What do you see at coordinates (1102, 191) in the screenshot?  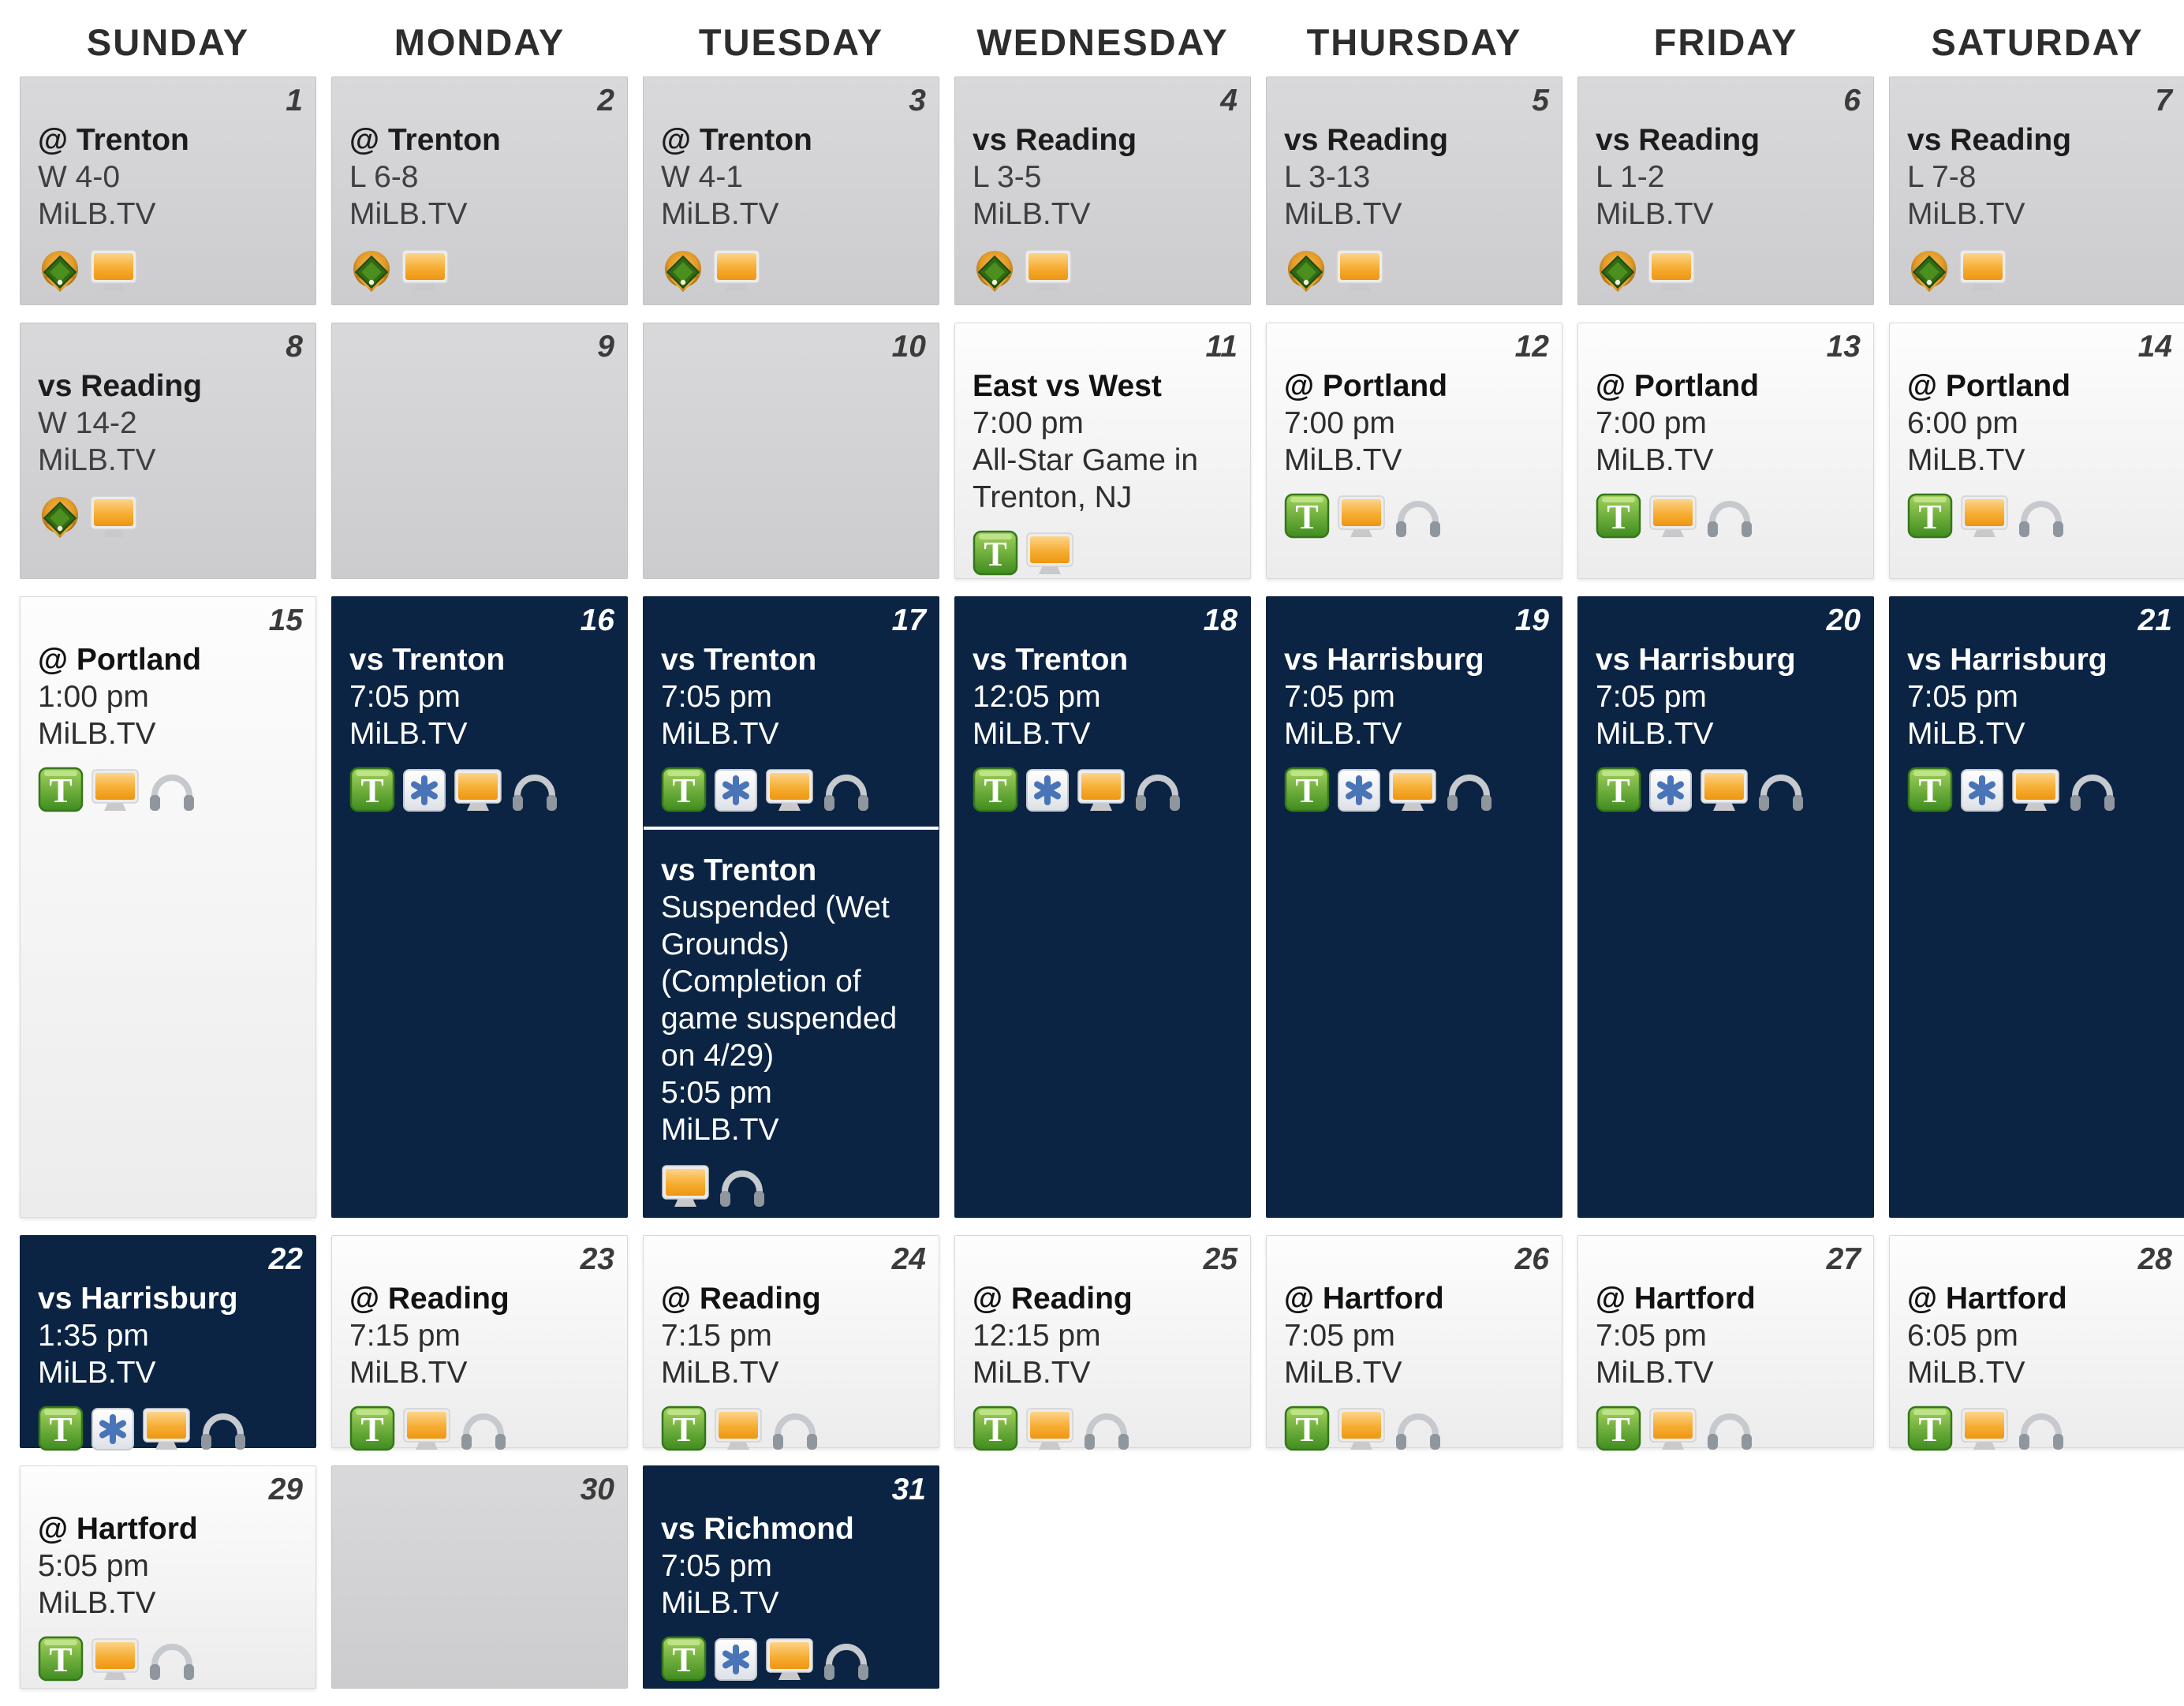 I see `day-cell-4: 4 vs Reading L 3-5 MiLB.TV` at bounding box center [1102, 191].